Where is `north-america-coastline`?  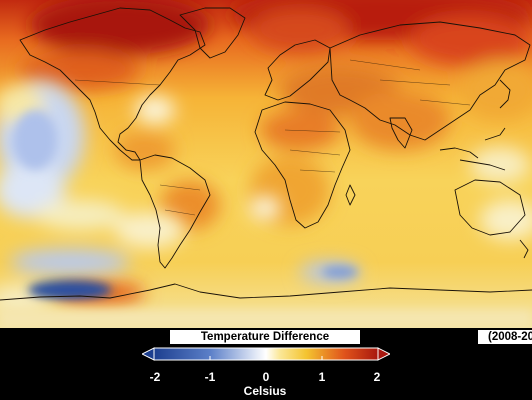
north-america-coastline is located at coordinates (112, 84).